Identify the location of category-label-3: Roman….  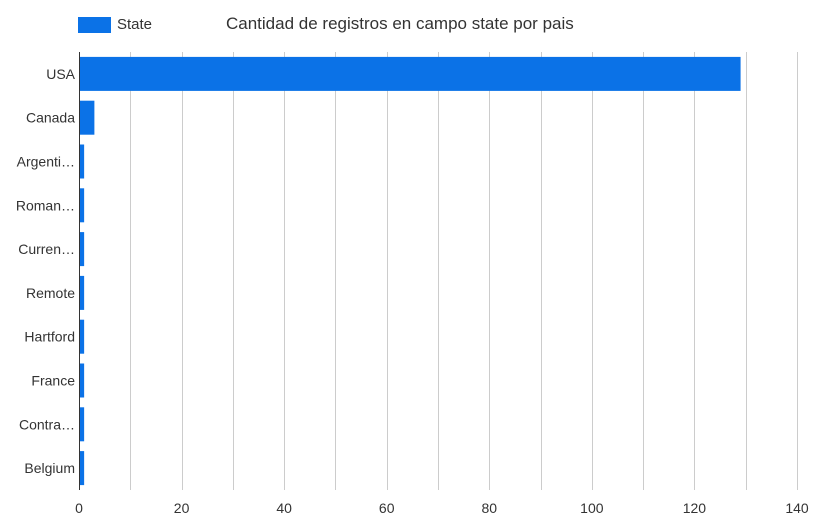
(45, 205).